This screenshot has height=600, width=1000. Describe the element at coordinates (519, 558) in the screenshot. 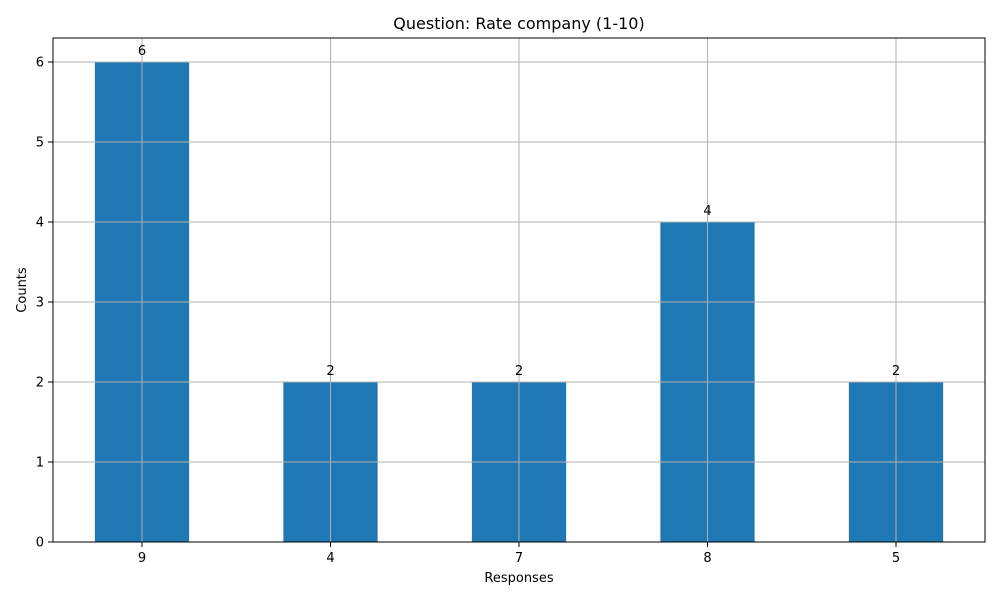

I see `x-tick-label: 7` at that location.